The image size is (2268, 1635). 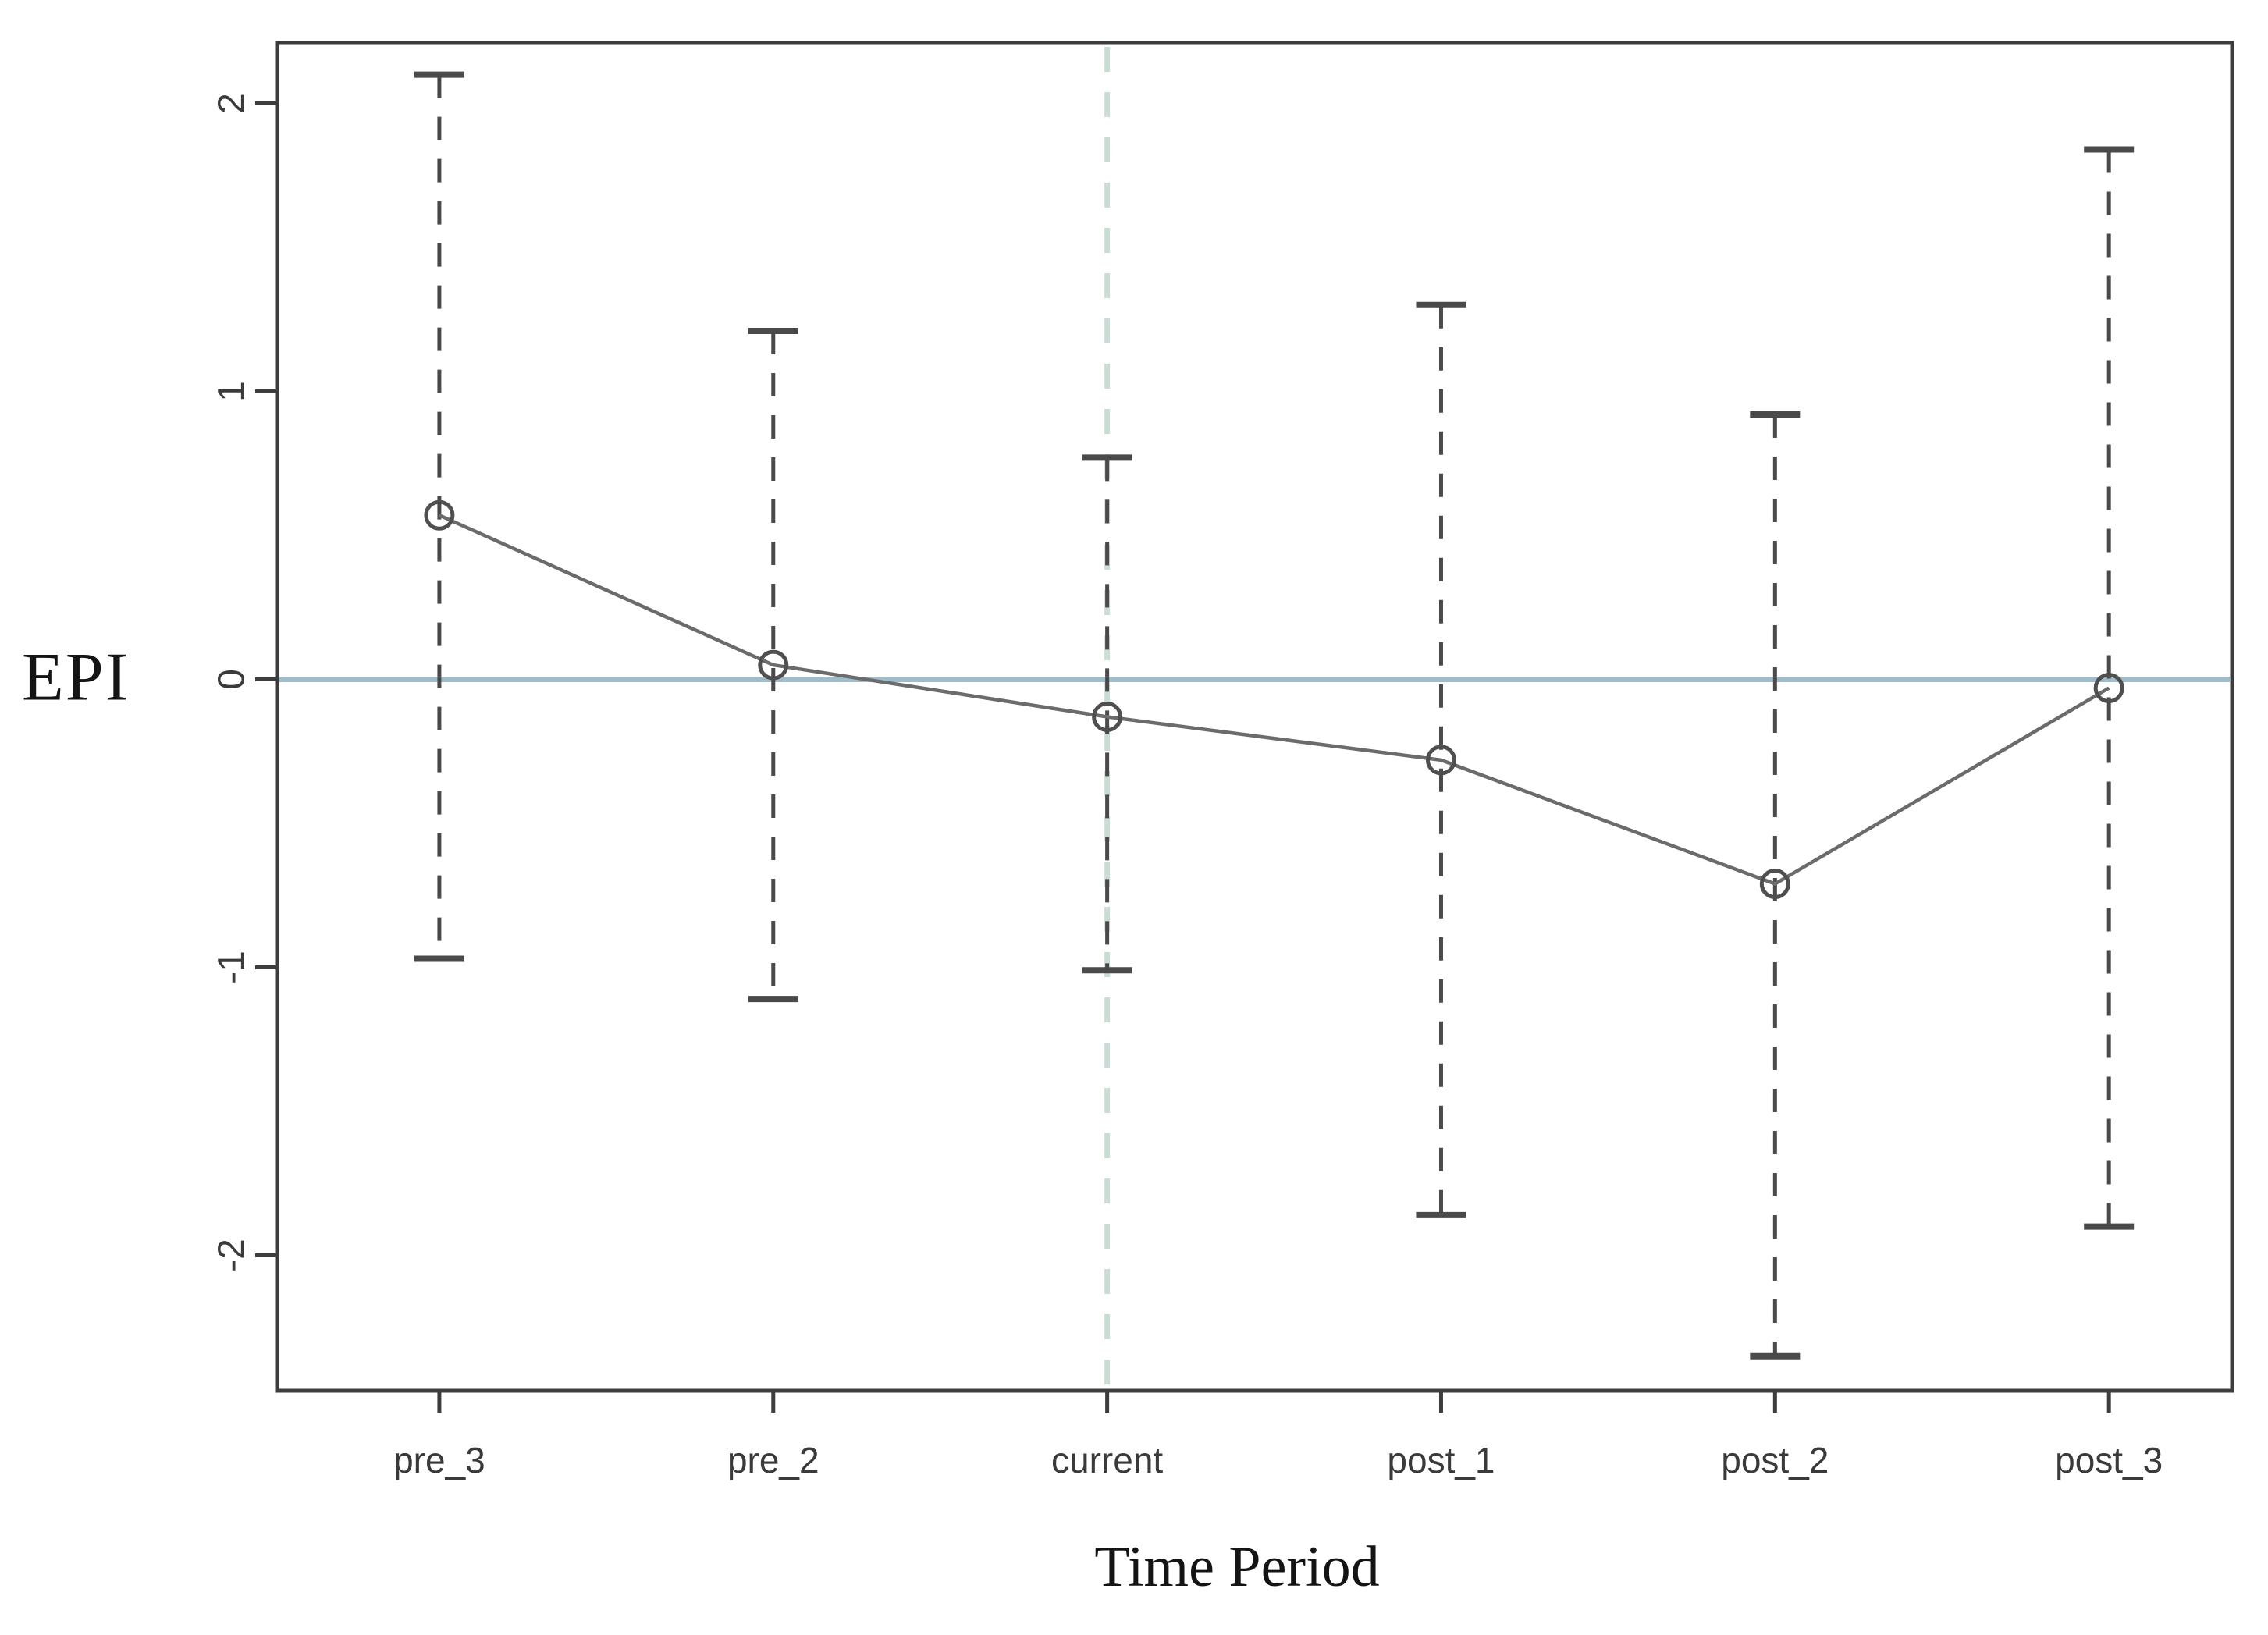 I want to click on y-axis-title: EPI, so click(x=76, y=677).